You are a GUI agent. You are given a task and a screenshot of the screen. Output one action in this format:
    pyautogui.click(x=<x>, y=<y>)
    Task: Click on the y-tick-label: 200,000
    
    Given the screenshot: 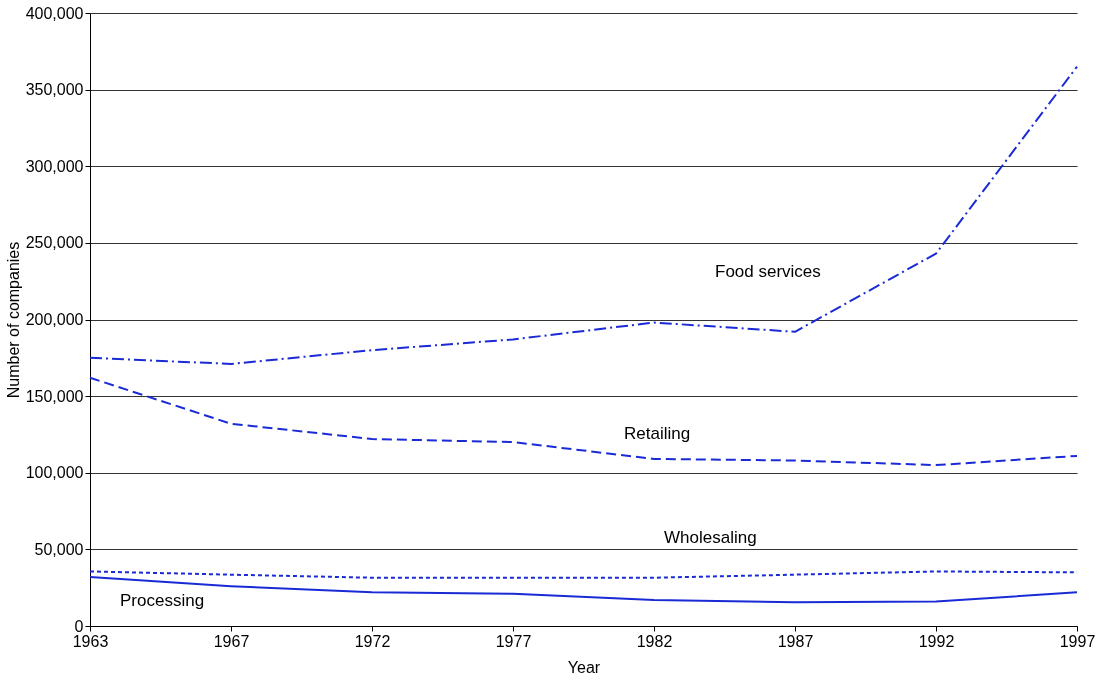 What is the action you would take?
    pyautogui.click(x=54, y=319)
    